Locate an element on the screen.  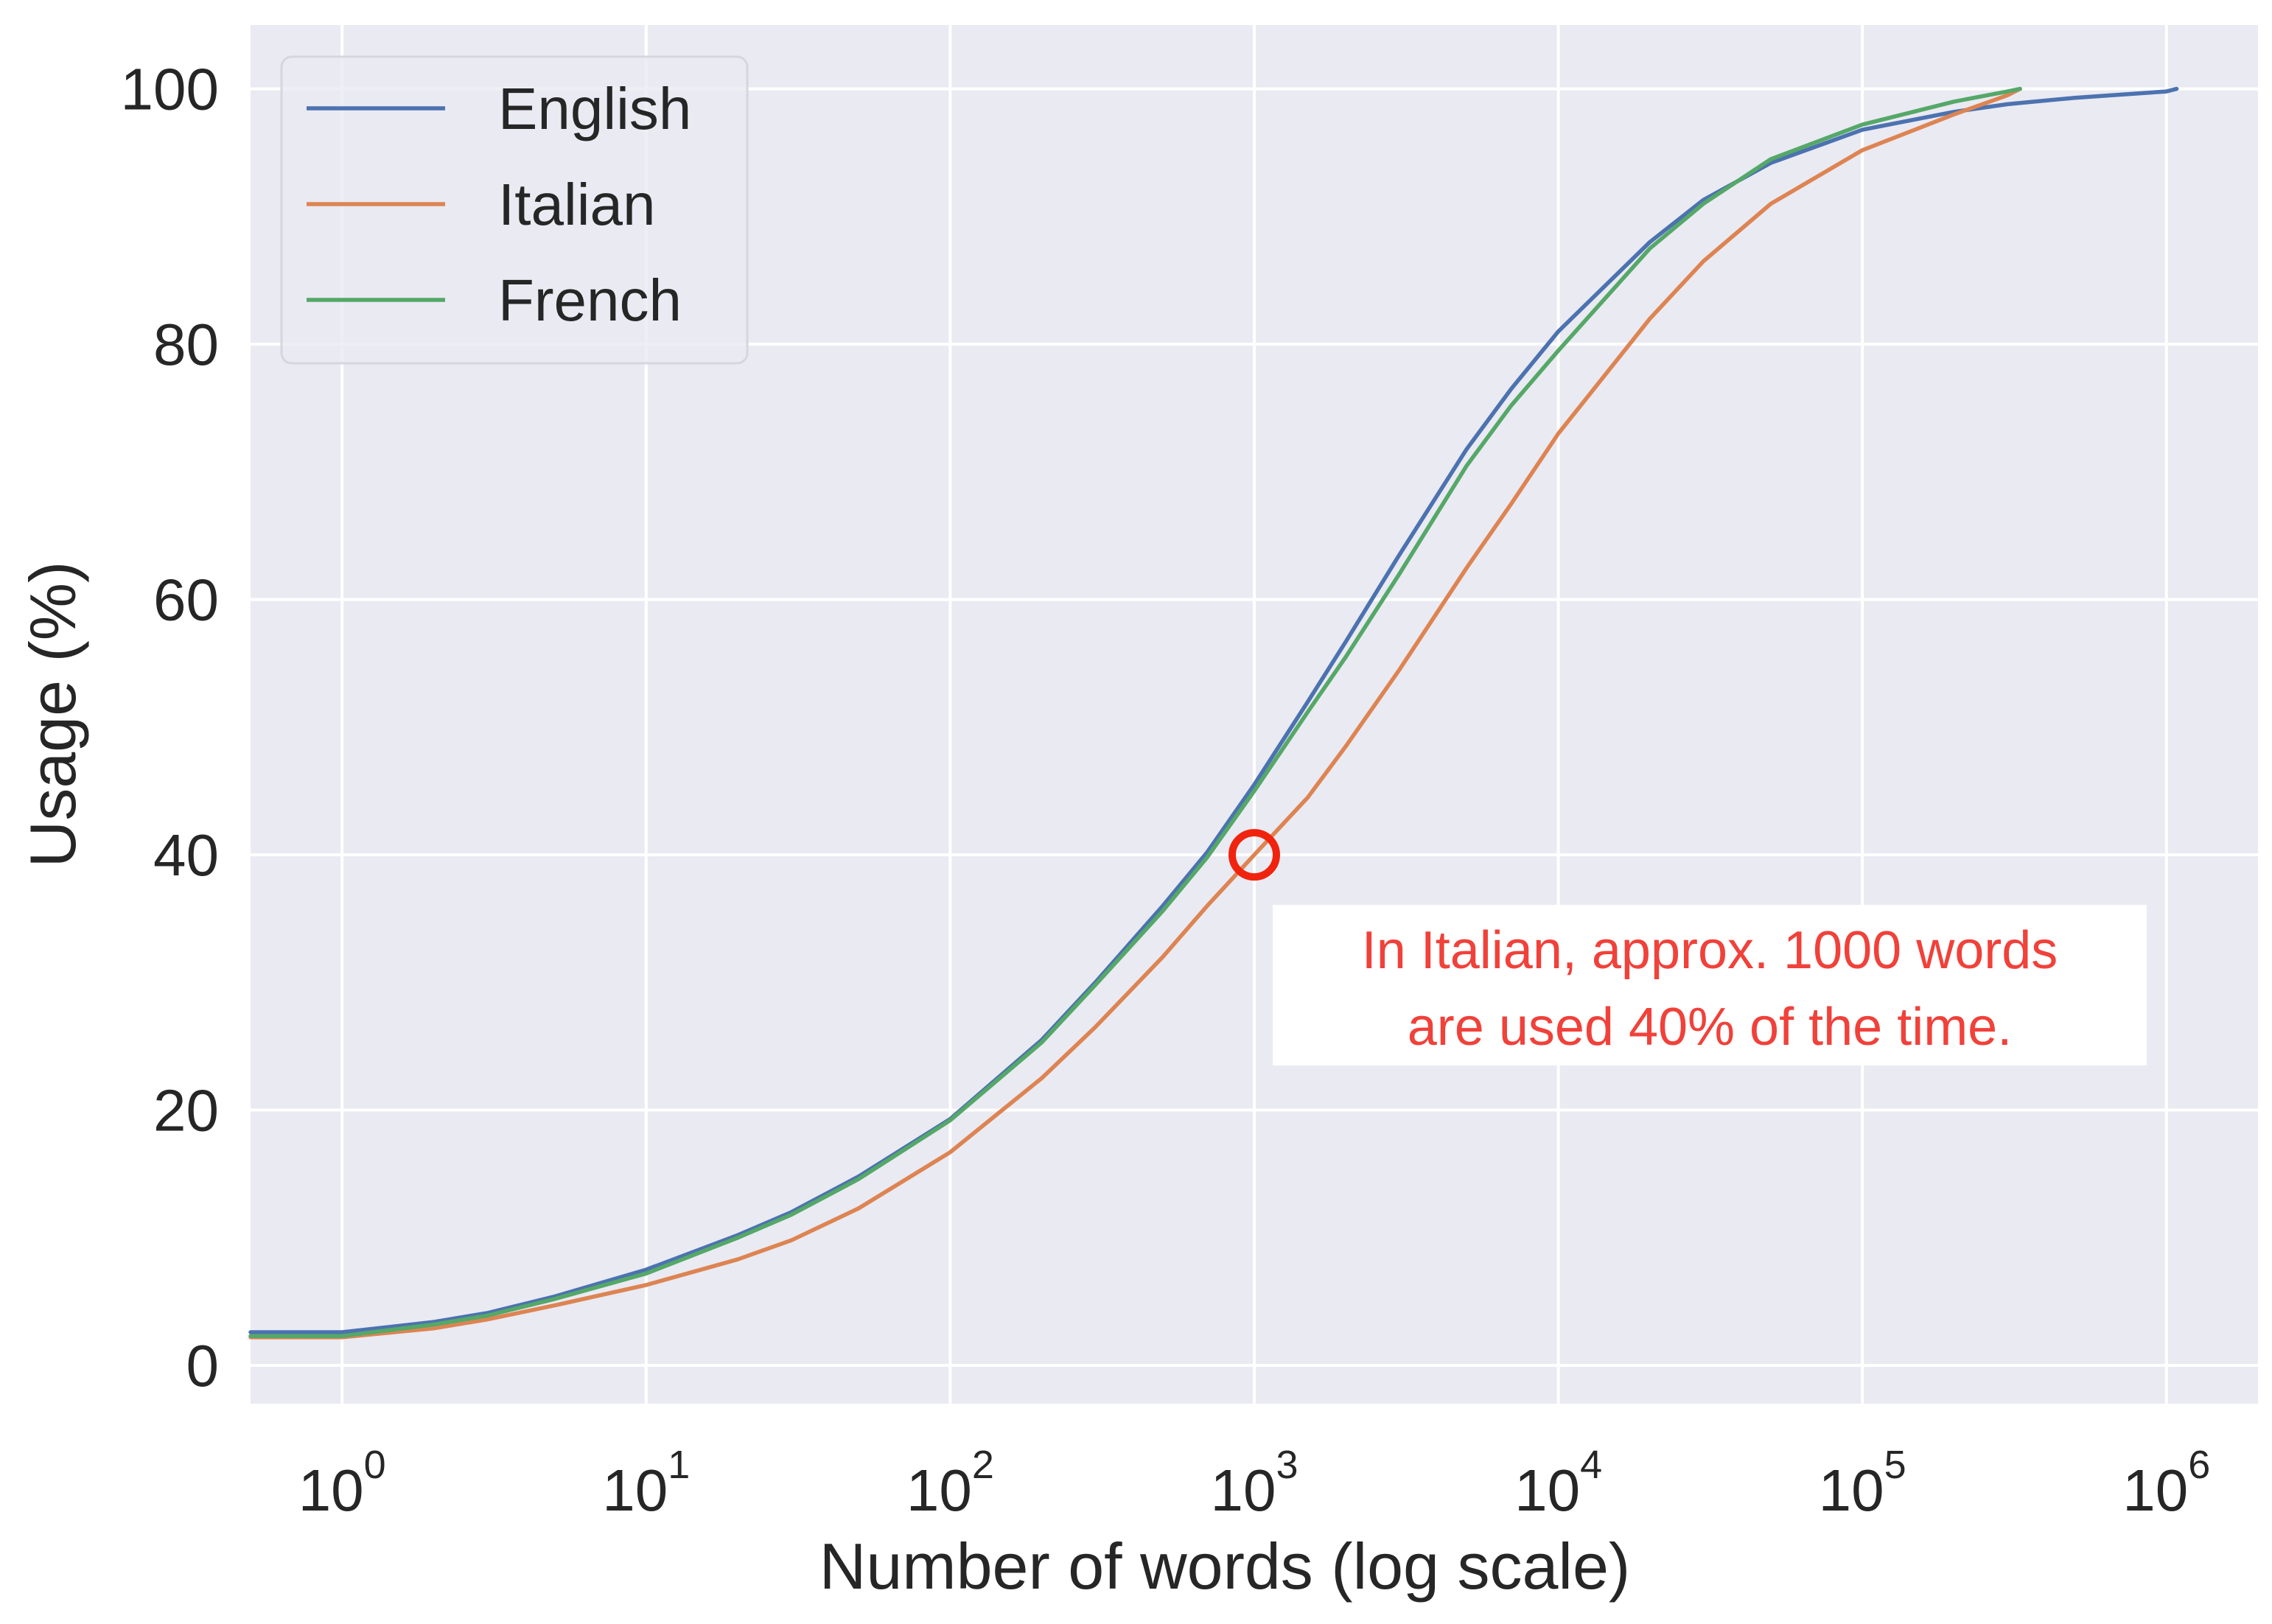
legend-label: Italian is located at coordinates (577, 204).